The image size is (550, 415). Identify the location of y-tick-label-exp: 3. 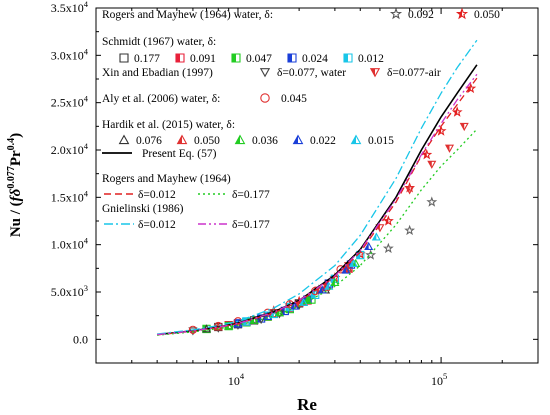
(86, 288).